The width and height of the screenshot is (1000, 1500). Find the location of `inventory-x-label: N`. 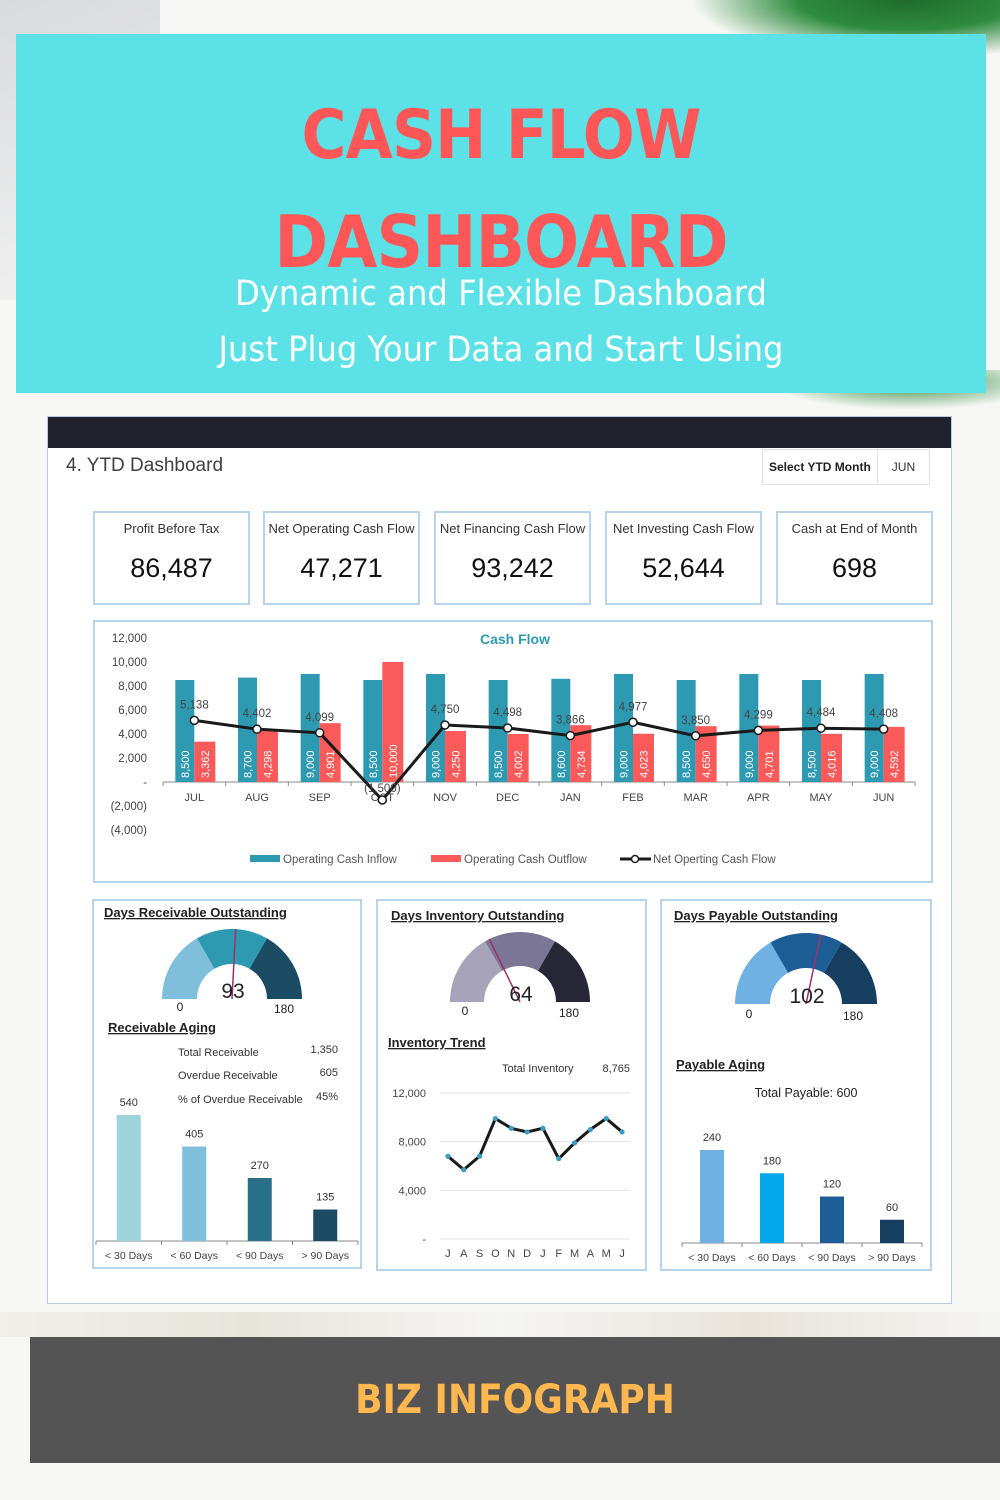

inventory-x-label: N is located at coordinates (511, 1254).